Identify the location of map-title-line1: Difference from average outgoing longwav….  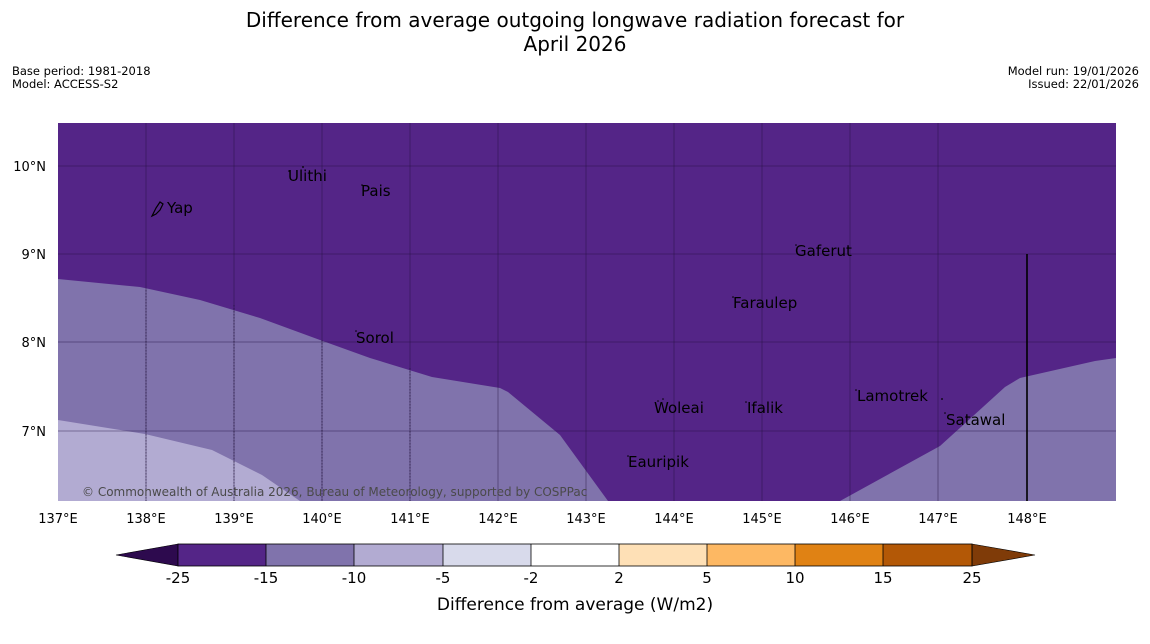
(575, 20).